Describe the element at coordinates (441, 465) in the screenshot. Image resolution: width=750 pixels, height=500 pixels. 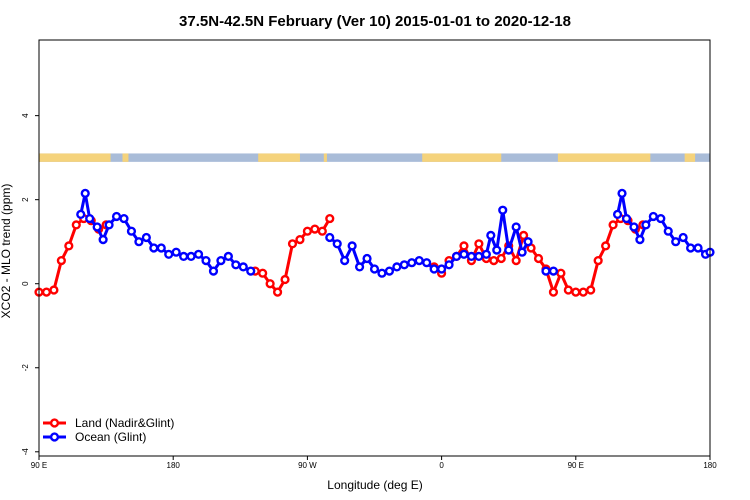
I see `x-tick-label: 0` at that location.